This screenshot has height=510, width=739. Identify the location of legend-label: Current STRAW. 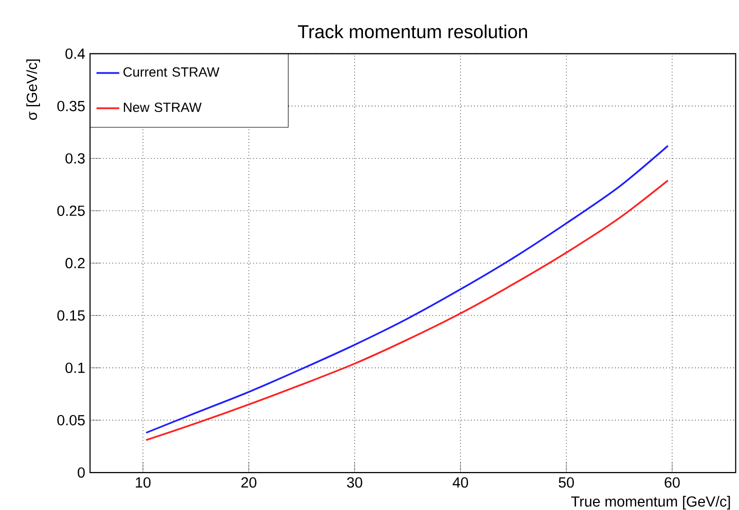
(171, 72).